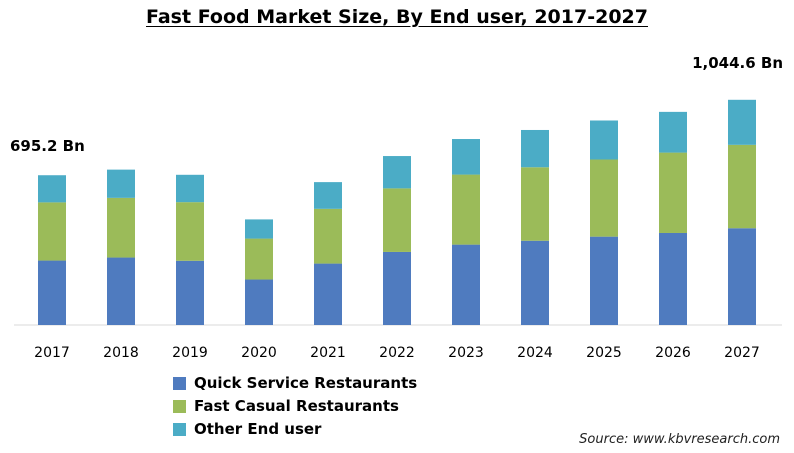 The width and height of the screenshot is (794, 453). What do you see at coordinates (466, 284) in the screenshot?
I see `bar-quick-service-2023` at bounding box center [466, 284].